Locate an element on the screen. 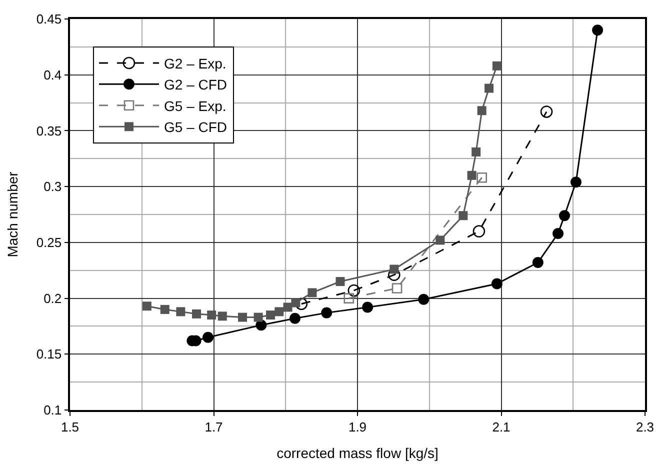 Image resolution: width=666 pixels, height=471 pixels. y-tick-label: 0.25 is located at coordinates (49, 242).